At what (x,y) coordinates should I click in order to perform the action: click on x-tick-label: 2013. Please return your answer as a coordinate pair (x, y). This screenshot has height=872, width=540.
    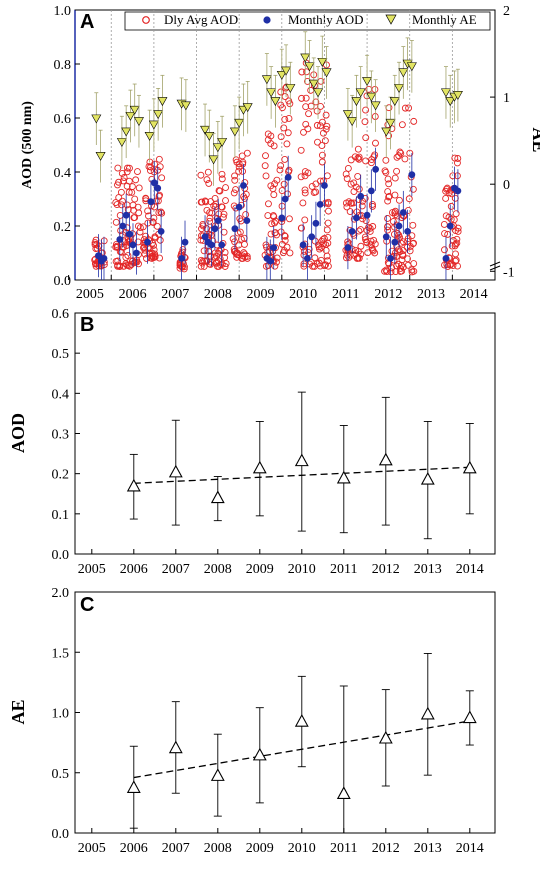
    Looking at the image, I should click on (431, 294).